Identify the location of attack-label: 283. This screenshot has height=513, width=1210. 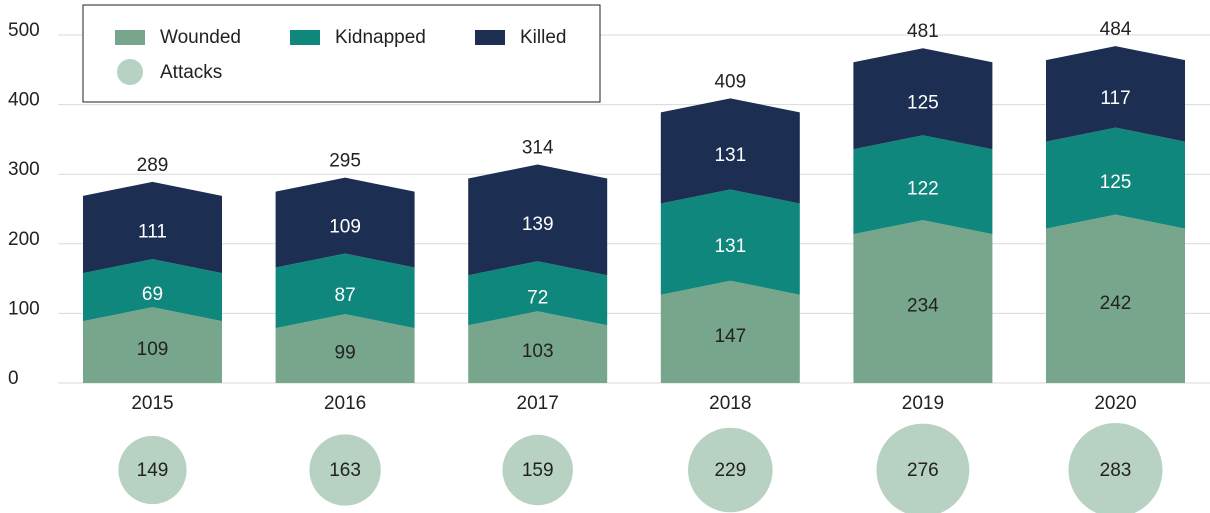
(1116, 470).